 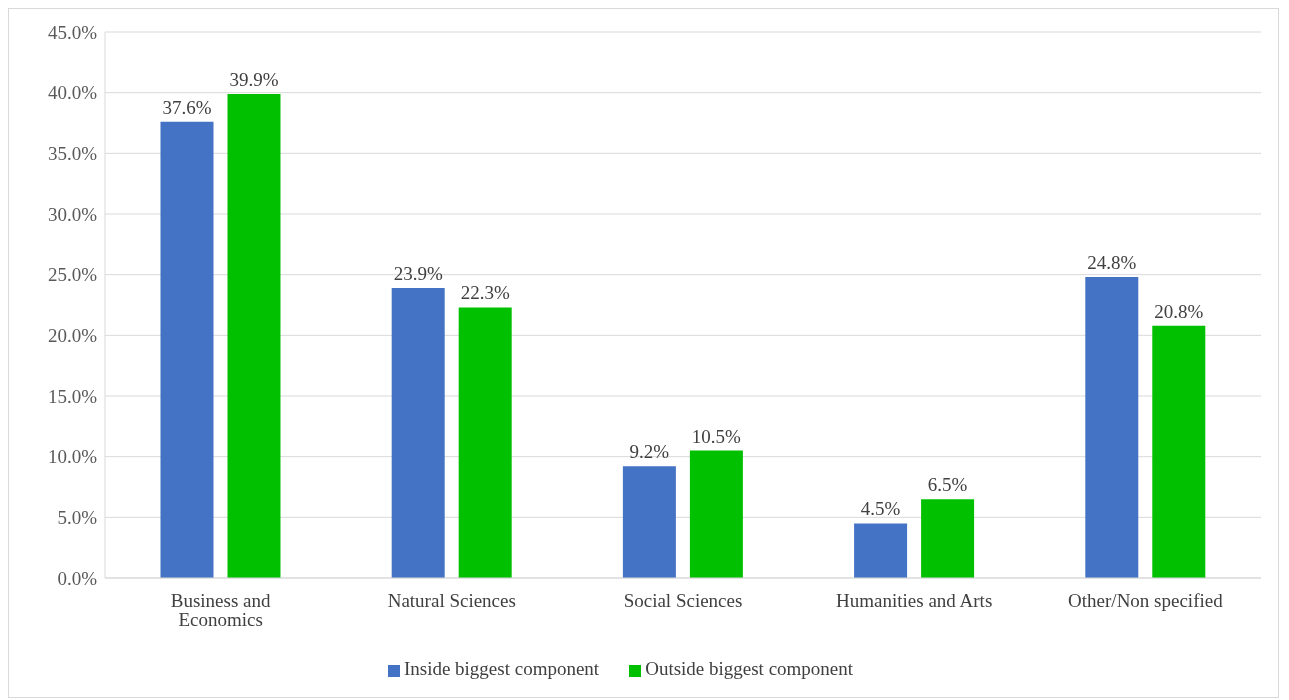 What do you see at coordinates (72, 275) in the screenshot?
I see `y-tick-label: 25.0%` at bounding box center [72, 275].